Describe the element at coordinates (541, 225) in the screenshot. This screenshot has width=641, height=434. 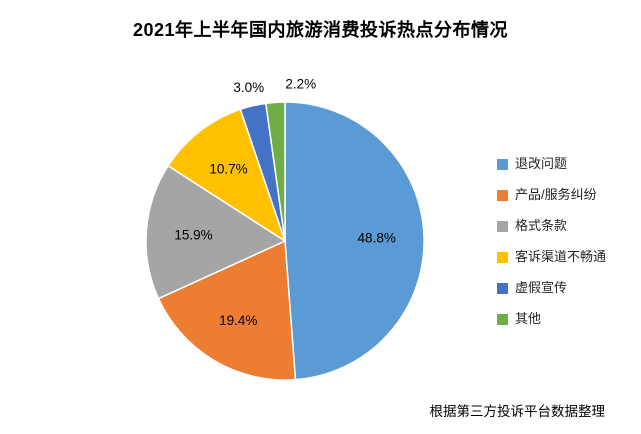
I see `legend-label: 格式条款` at that location.